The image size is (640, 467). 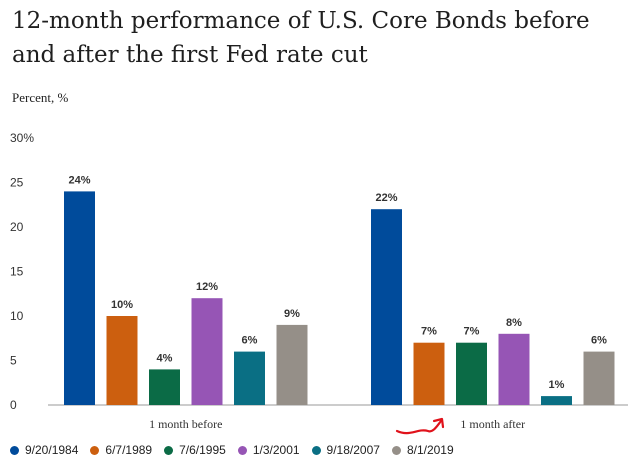 I want to click on title-line-2: and after the first Fed rate cut, so click(x=190, y=55).